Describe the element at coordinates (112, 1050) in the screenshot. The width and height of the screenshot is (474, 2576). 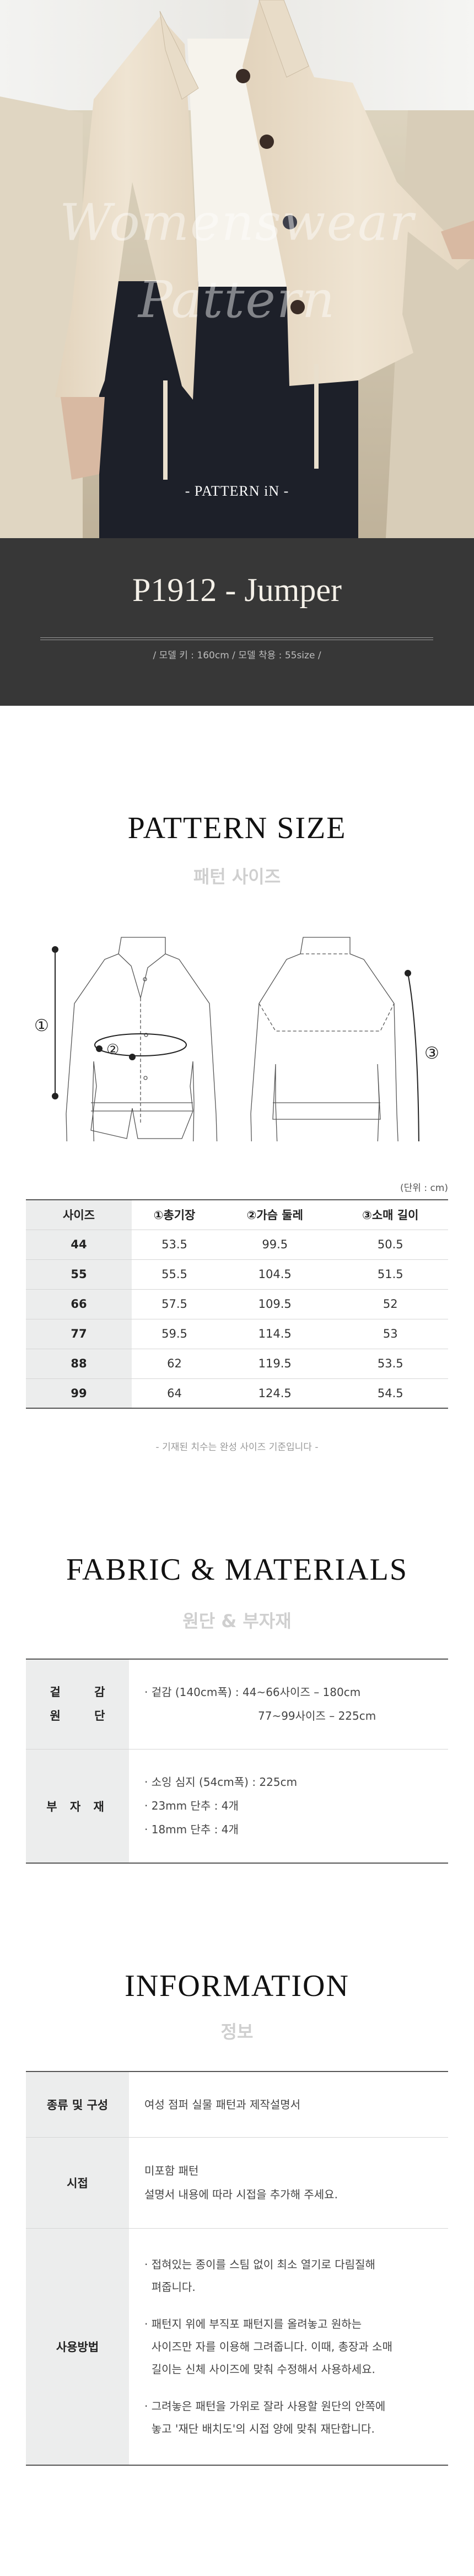
I see `marker-2: ②` at that location.